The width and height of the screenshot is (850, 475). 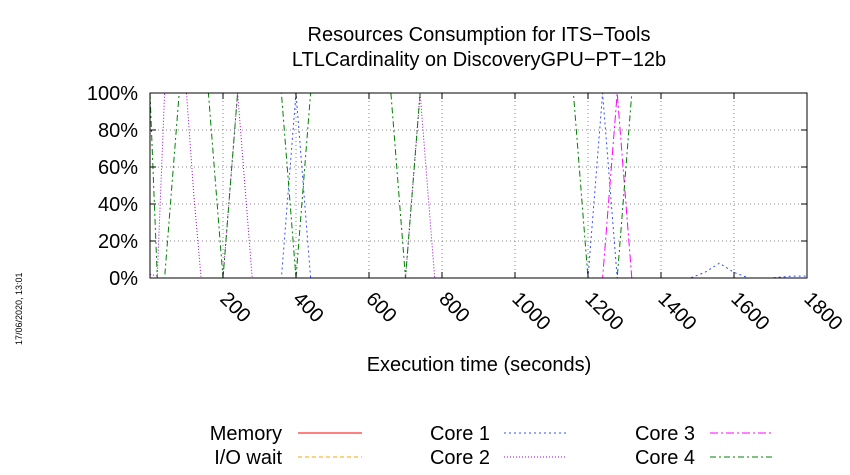 I want to click on x-tick-label: 1000, so click(x=530, y=311).